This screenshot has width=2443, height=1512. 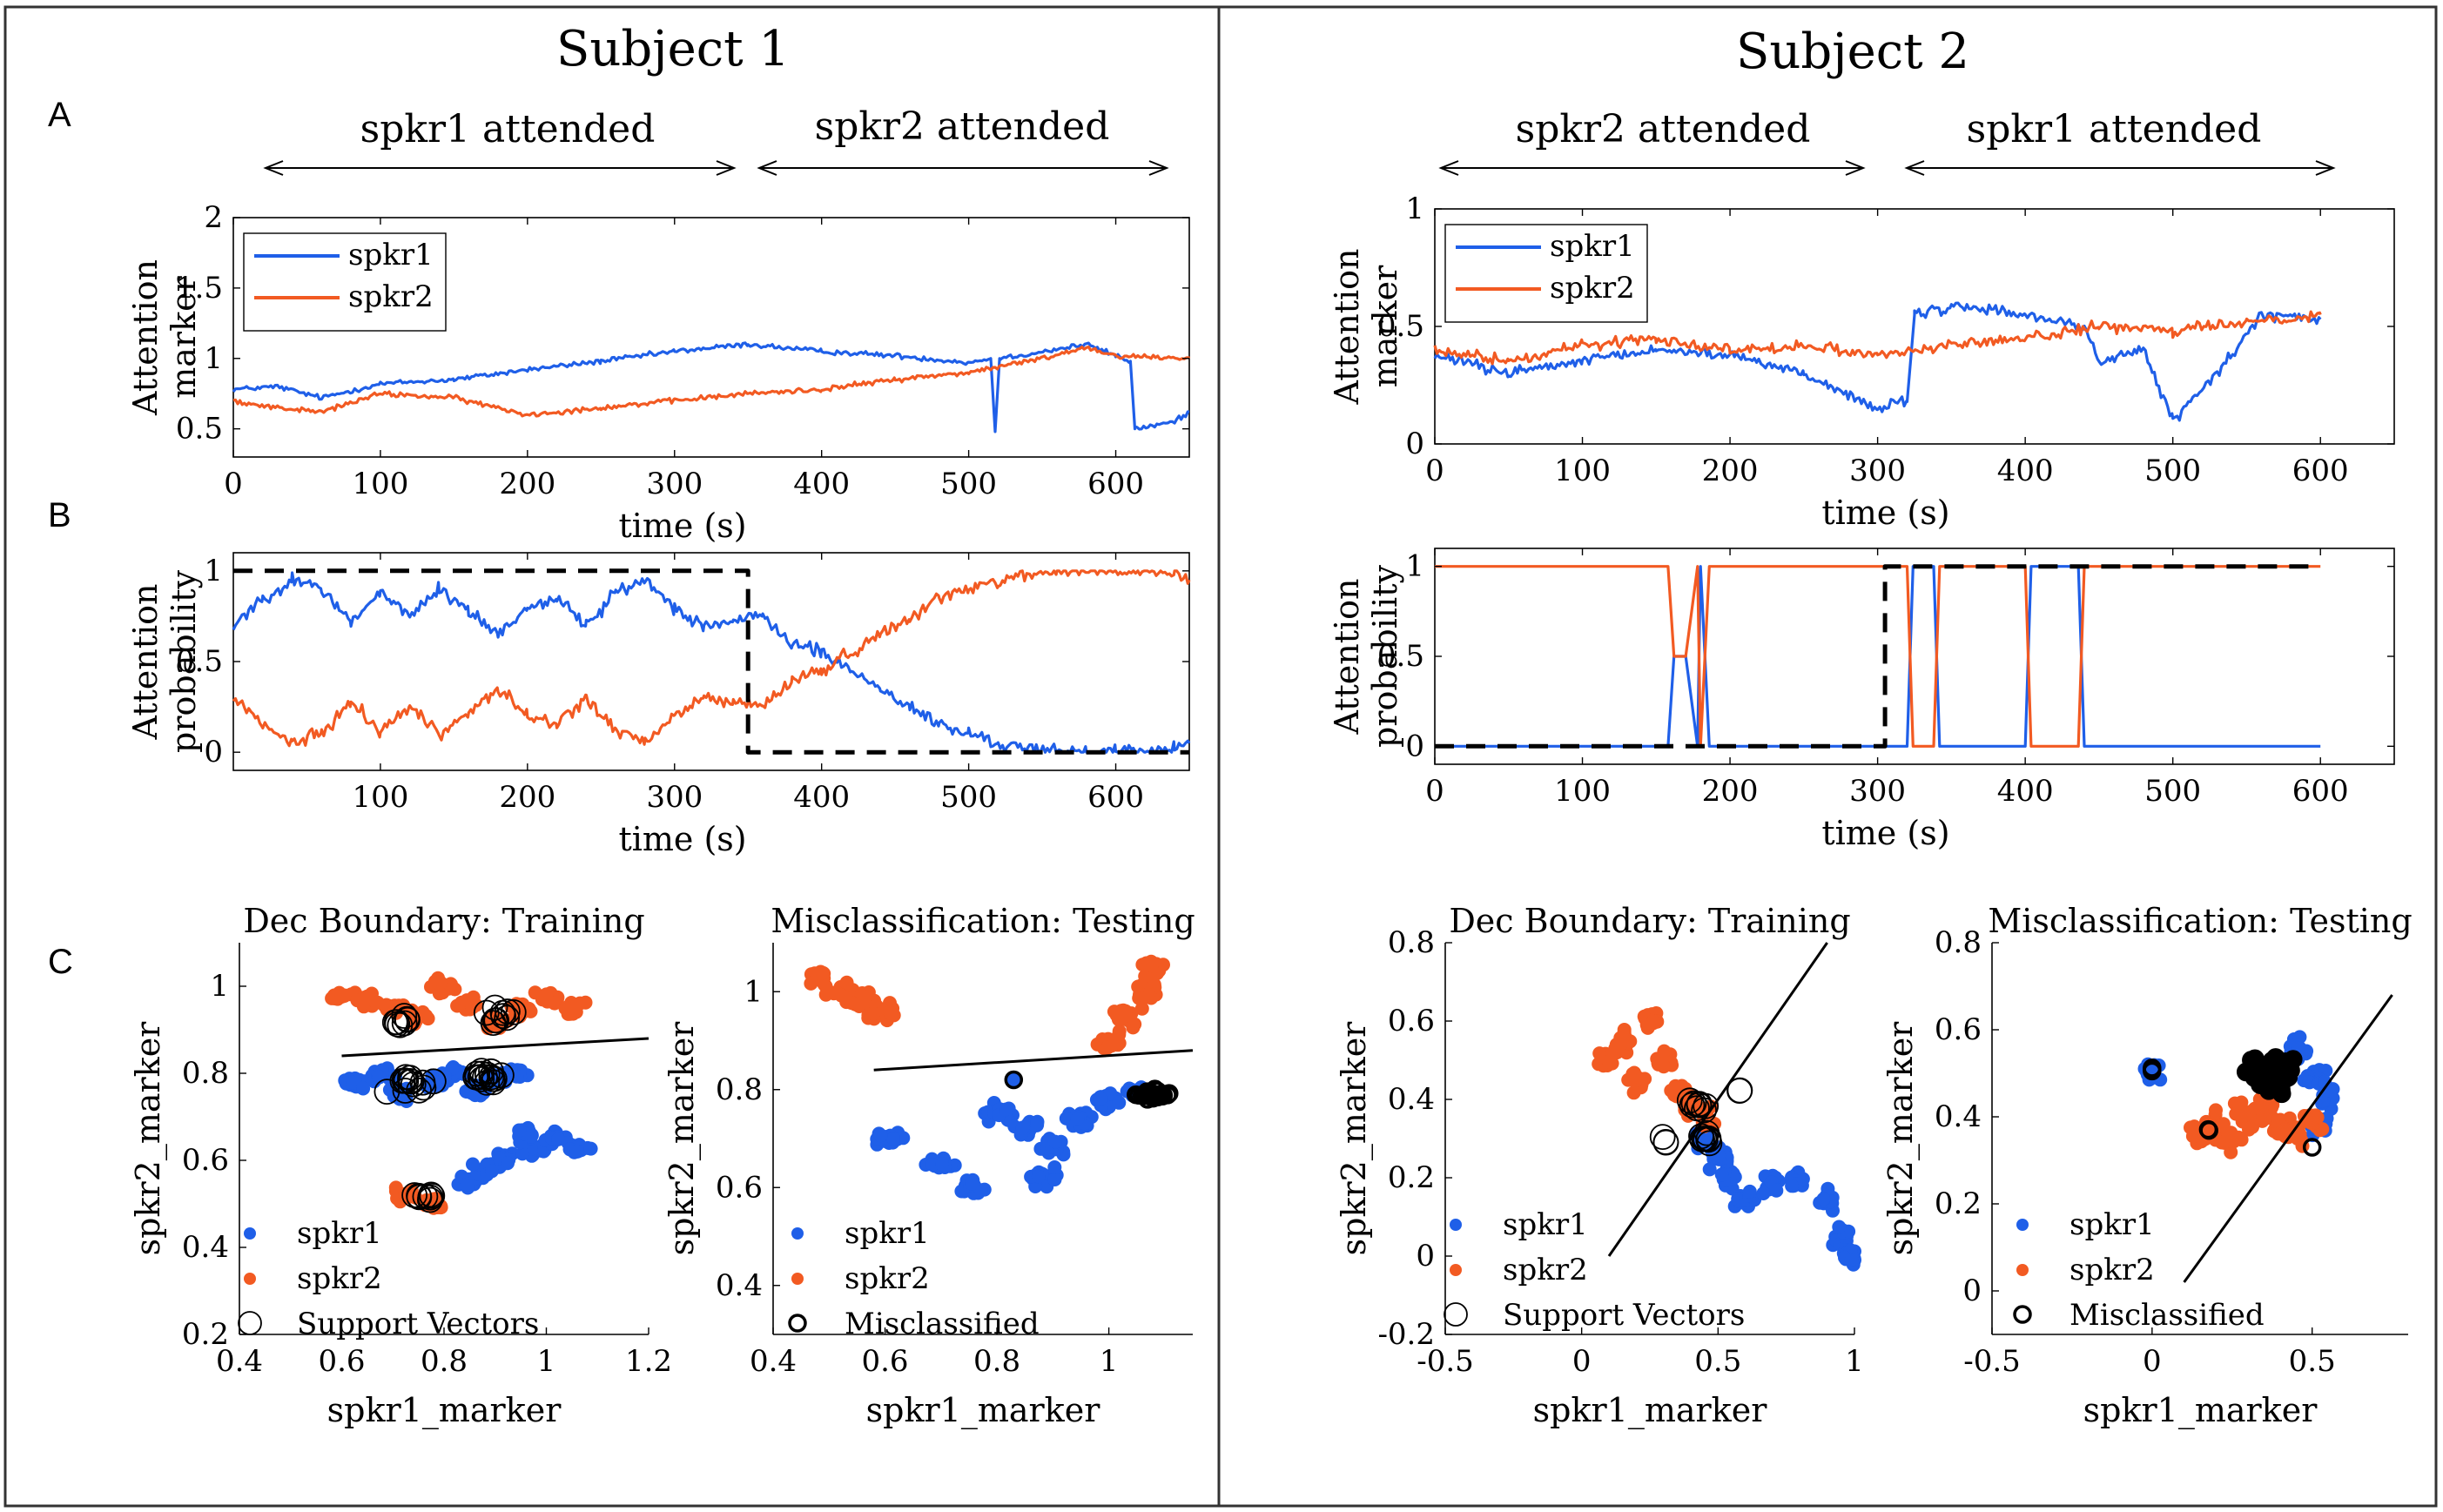 What do you see at coordinates (444, 1410) in the screenshot?
I see `s1-train-xlabel: spkr1_marker` at bounding box center [444, 1410].